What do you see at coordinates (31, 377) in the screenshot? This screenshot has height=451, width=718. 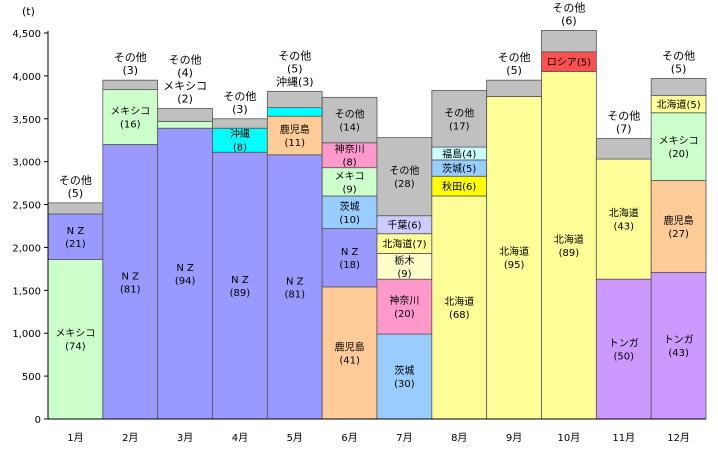 I see `y-tick-label: 500` at bounding box center [31, 377].